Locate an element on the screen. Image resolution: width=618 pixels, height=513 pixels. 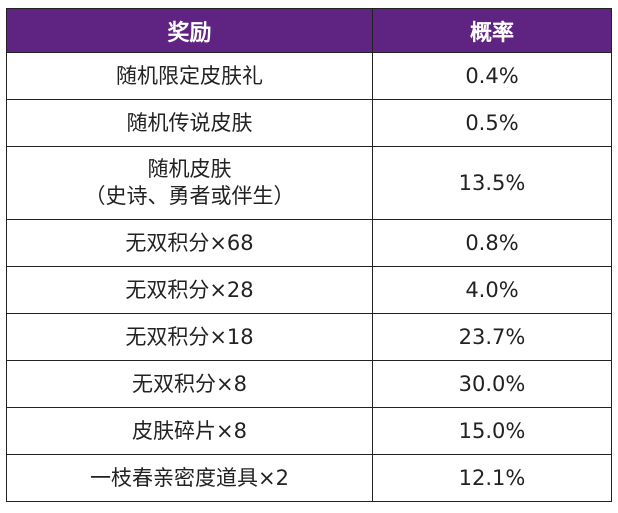
reward-note: （史诗、勇者或伴生） is located at coordinates (189, 196).